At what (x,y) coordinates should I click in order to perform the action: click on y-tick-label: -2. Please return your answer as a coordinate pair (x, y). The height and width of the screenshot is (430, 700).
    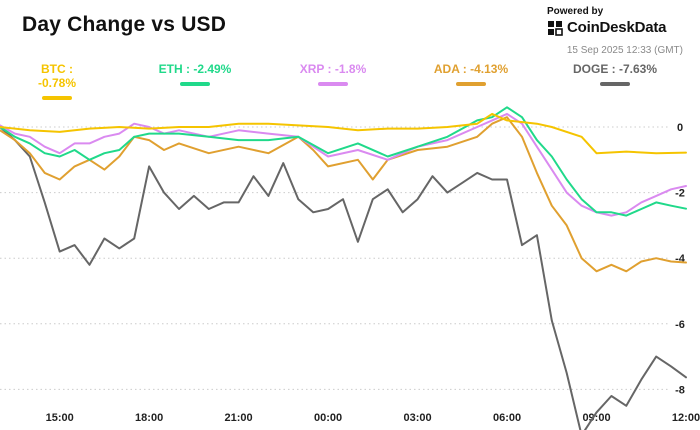
    Looking at the image, I should click on (680, 194).